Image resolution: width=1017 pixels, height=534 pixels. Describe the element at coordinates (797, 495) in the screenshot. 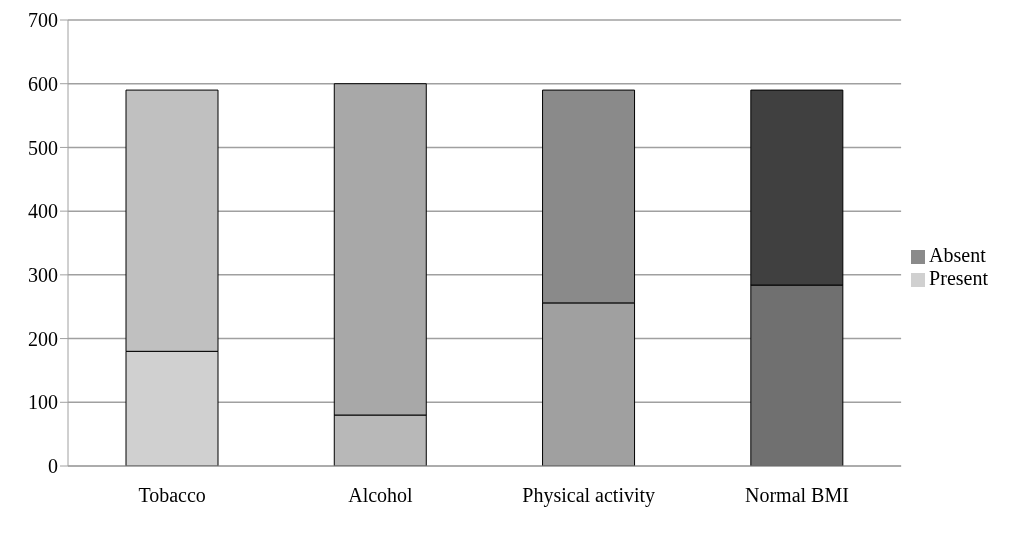

I see `x-tick-label: Normal BMI` at that location.